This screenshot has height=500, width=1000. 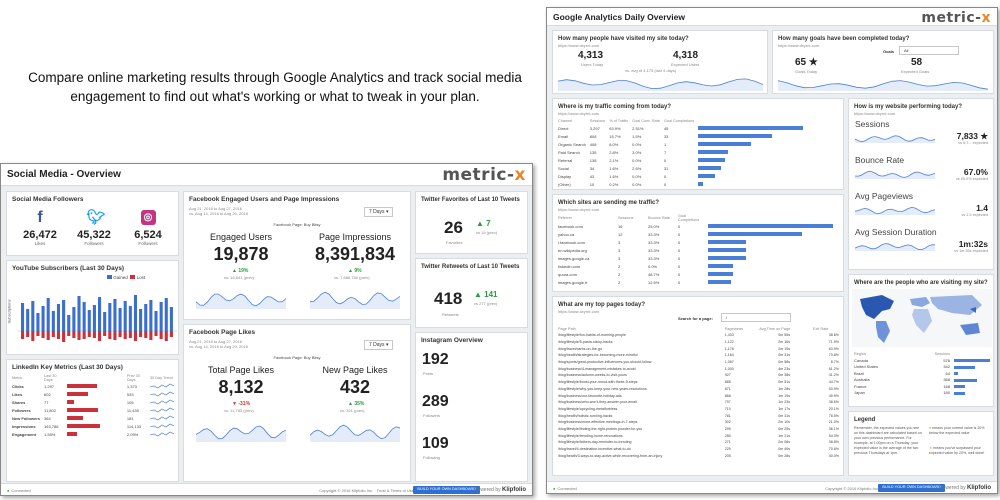 I want to click on perf-metric-sub: vs 1.5 expected, so click(x=974, y=215).